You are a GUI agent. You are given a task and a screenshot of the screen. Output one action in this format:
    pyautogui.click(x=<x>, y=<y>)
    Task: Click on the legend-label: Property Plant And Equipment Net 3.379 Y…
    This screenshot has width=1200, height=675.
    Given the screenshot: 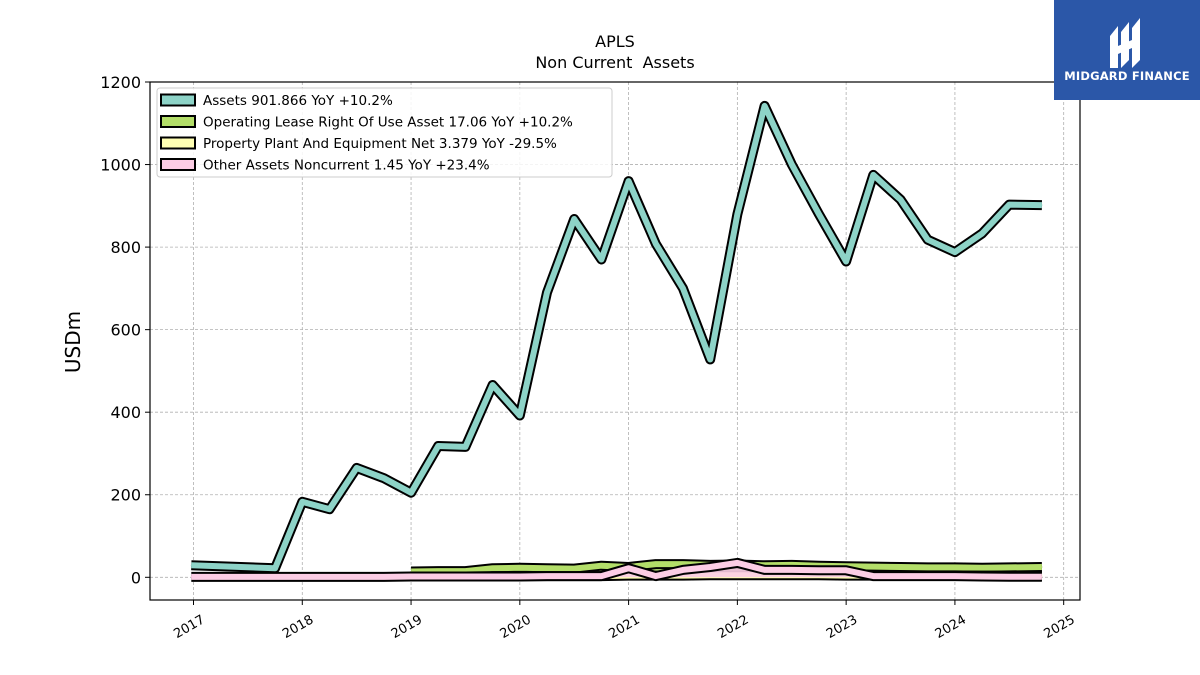 What is the action you would take?
    pyautogui.click(x=380, y=144)
    